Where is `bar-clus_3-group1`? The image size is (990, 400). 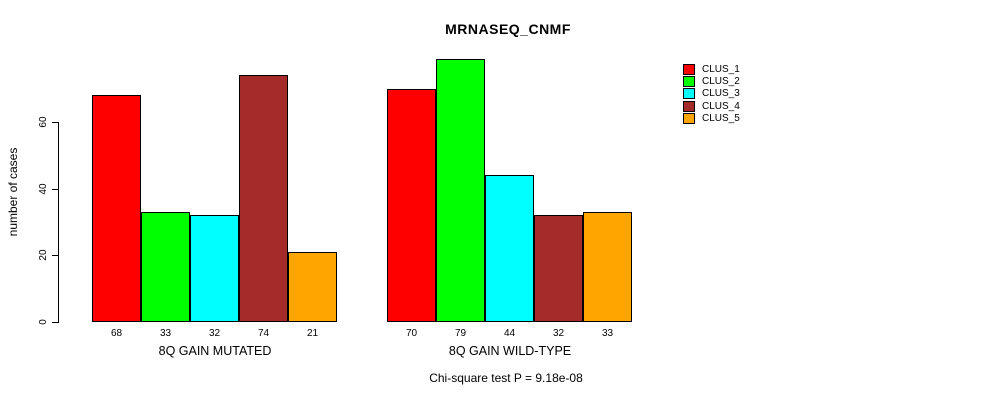 bar-clus_3-group1 is located at coordinates (214, 268).